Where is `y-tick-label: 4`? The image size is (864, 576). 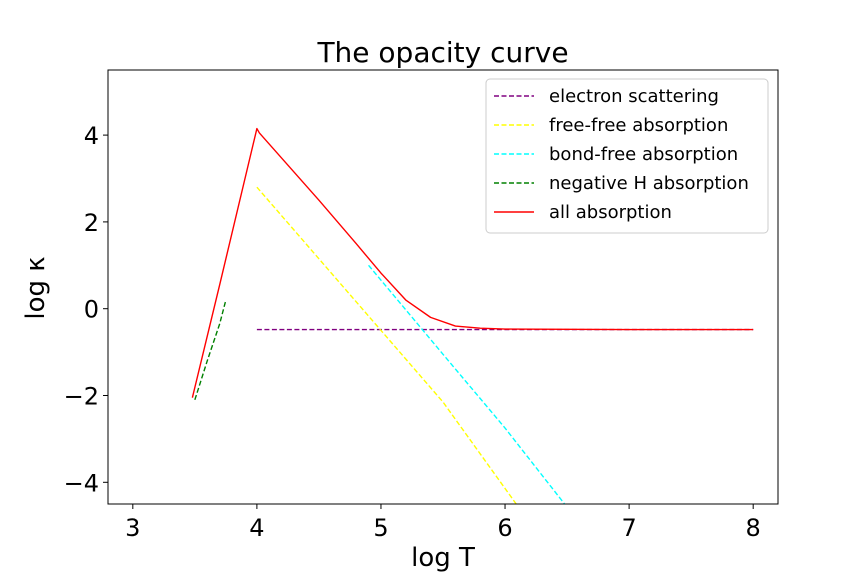
y-tick-label: 4 is located at coordinates (91, 136).